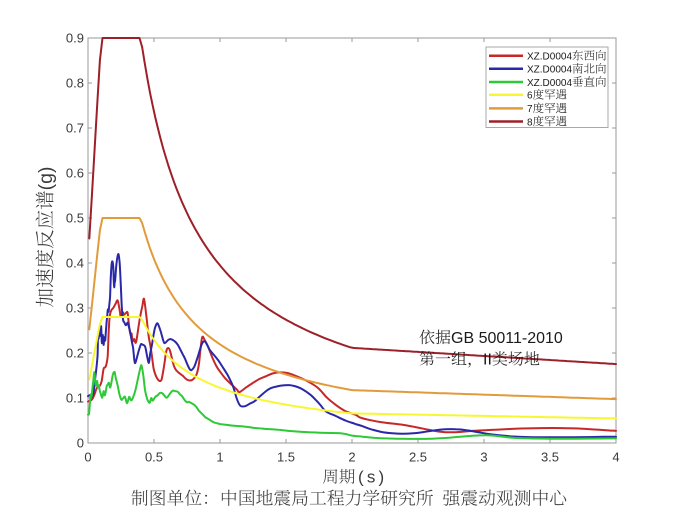 Image resolution: width=681 pixels, height=511 pixels. Describe the element at coordinates (75, 173) in the screenshot. I see `svg-text: 0.6` at that location.